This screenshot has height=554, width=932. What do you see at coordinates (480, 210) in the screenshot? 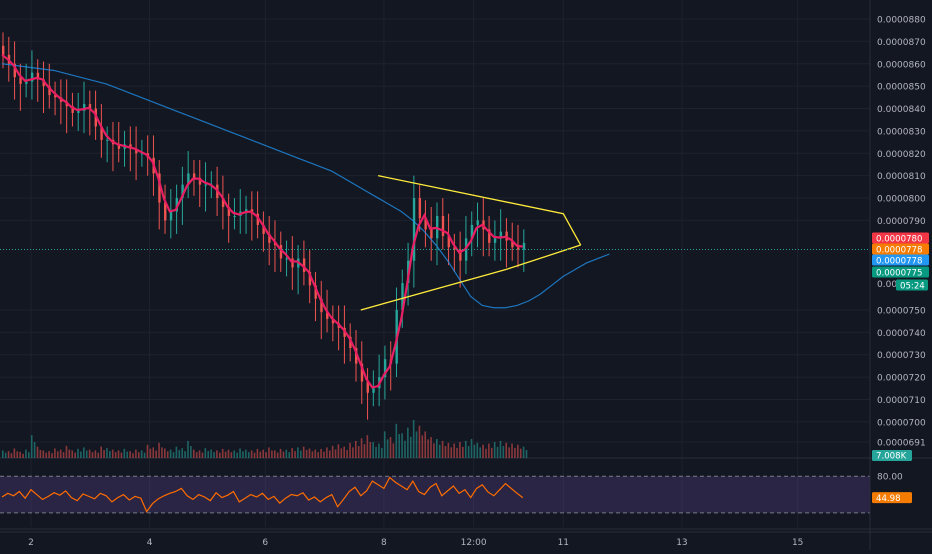
I see `triangle-upper-line` at bounding box center [480, 210].